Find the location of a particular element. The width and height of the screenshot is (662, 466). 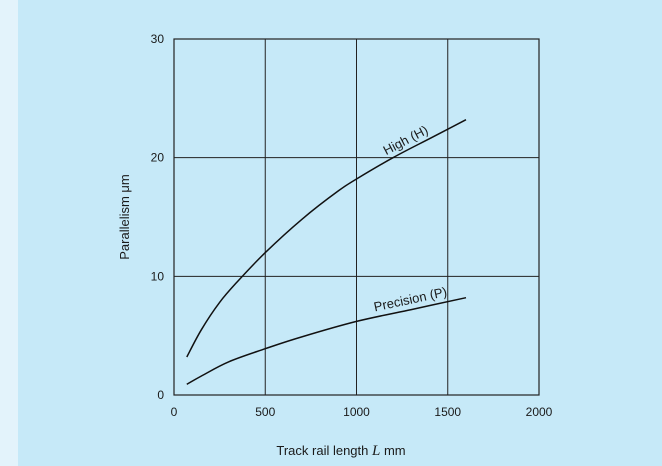

x-axis-label-unit: mm is located at coordinates (392, 450).